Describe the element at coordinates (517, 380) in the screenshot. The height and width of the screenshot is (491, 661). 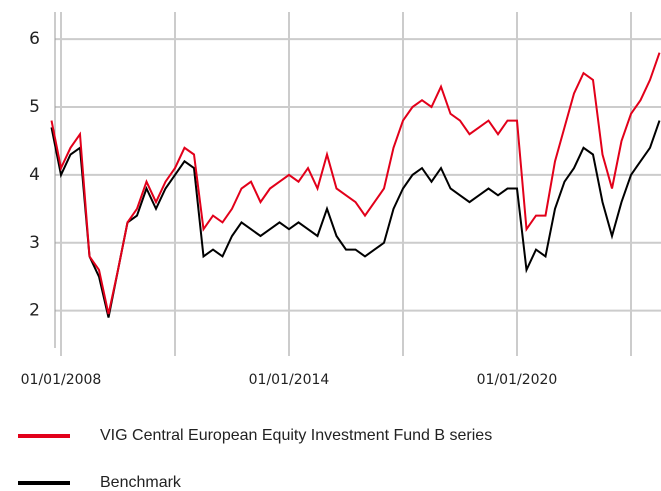
I see `x-tick-label: 01/01/2020` at that location.